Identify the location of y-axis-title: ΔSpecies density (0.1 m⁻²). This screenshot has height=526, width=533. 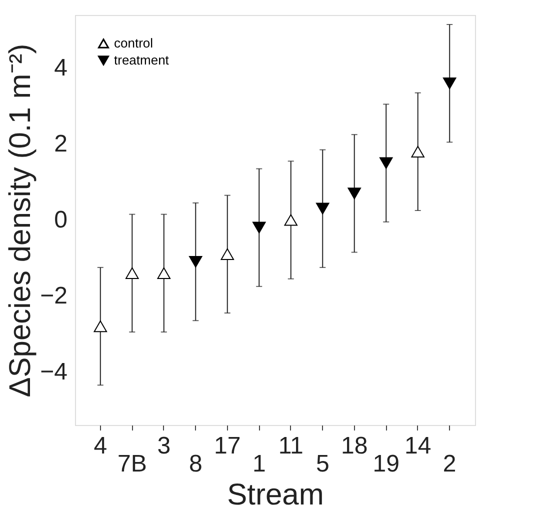
(21, 221).